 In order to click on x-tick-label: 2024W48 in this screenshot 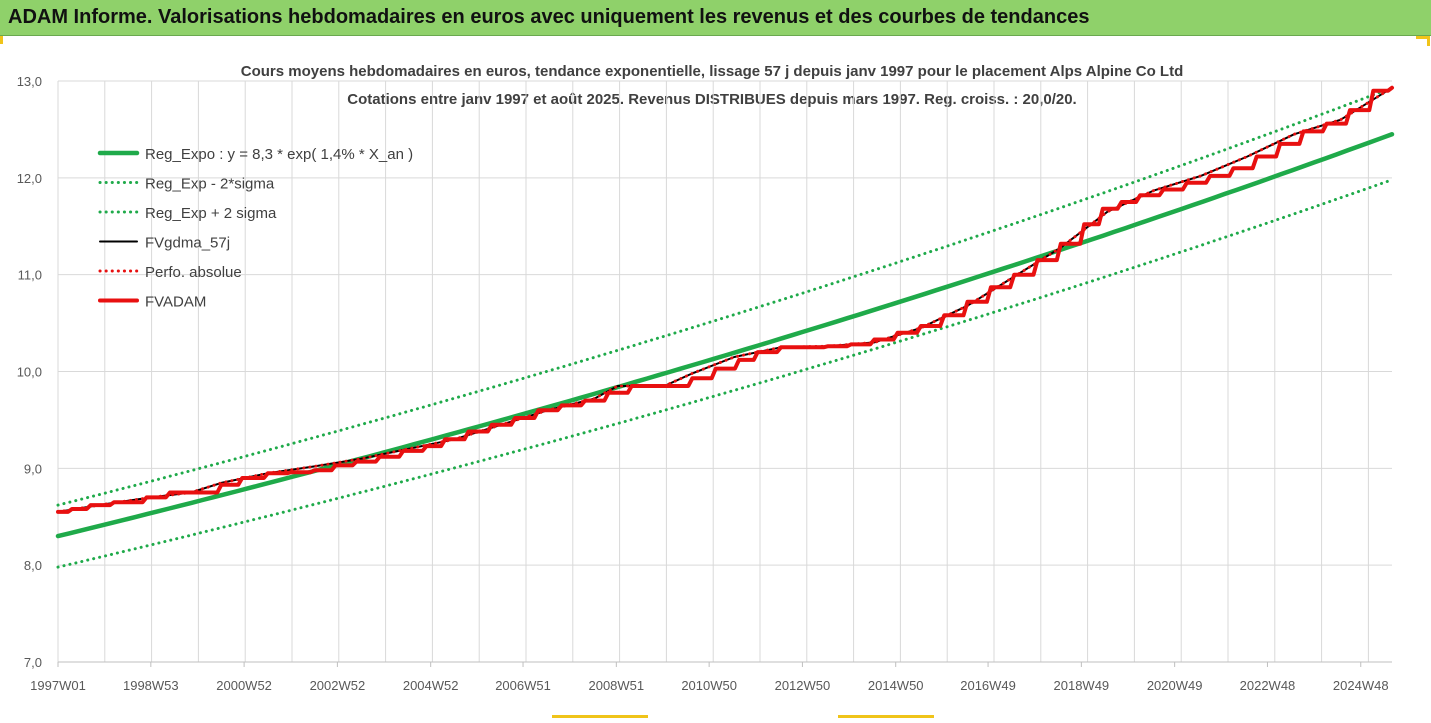, I will do `click(1361, 685)`.